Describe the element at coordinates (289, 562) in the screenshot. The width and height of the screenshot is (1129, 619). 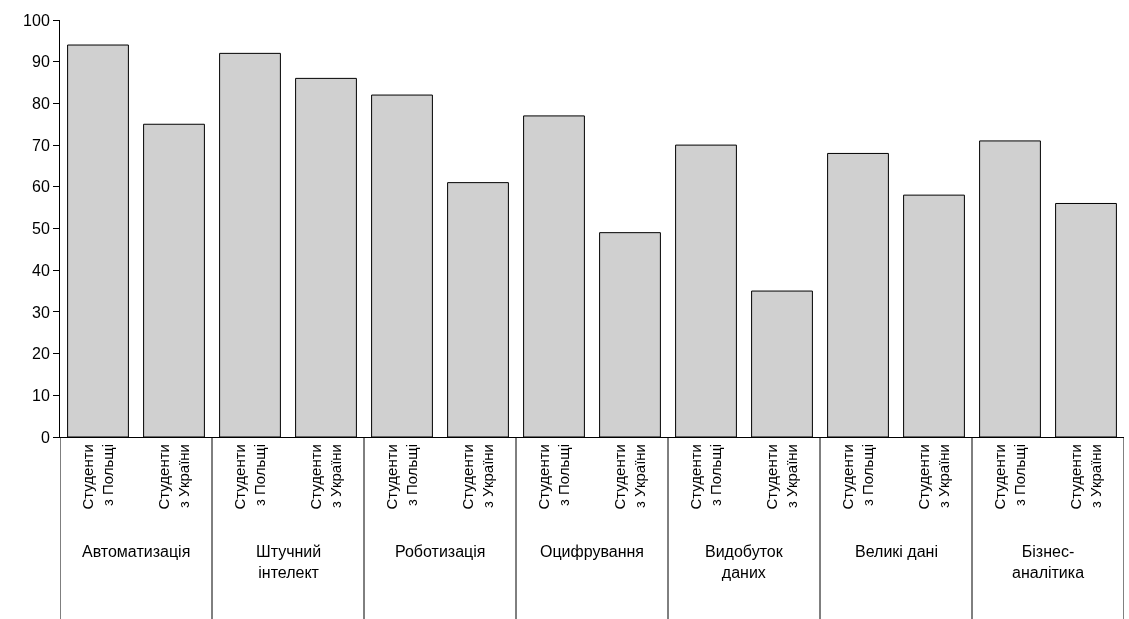
I see `text: Штучний інтелект` at that location.